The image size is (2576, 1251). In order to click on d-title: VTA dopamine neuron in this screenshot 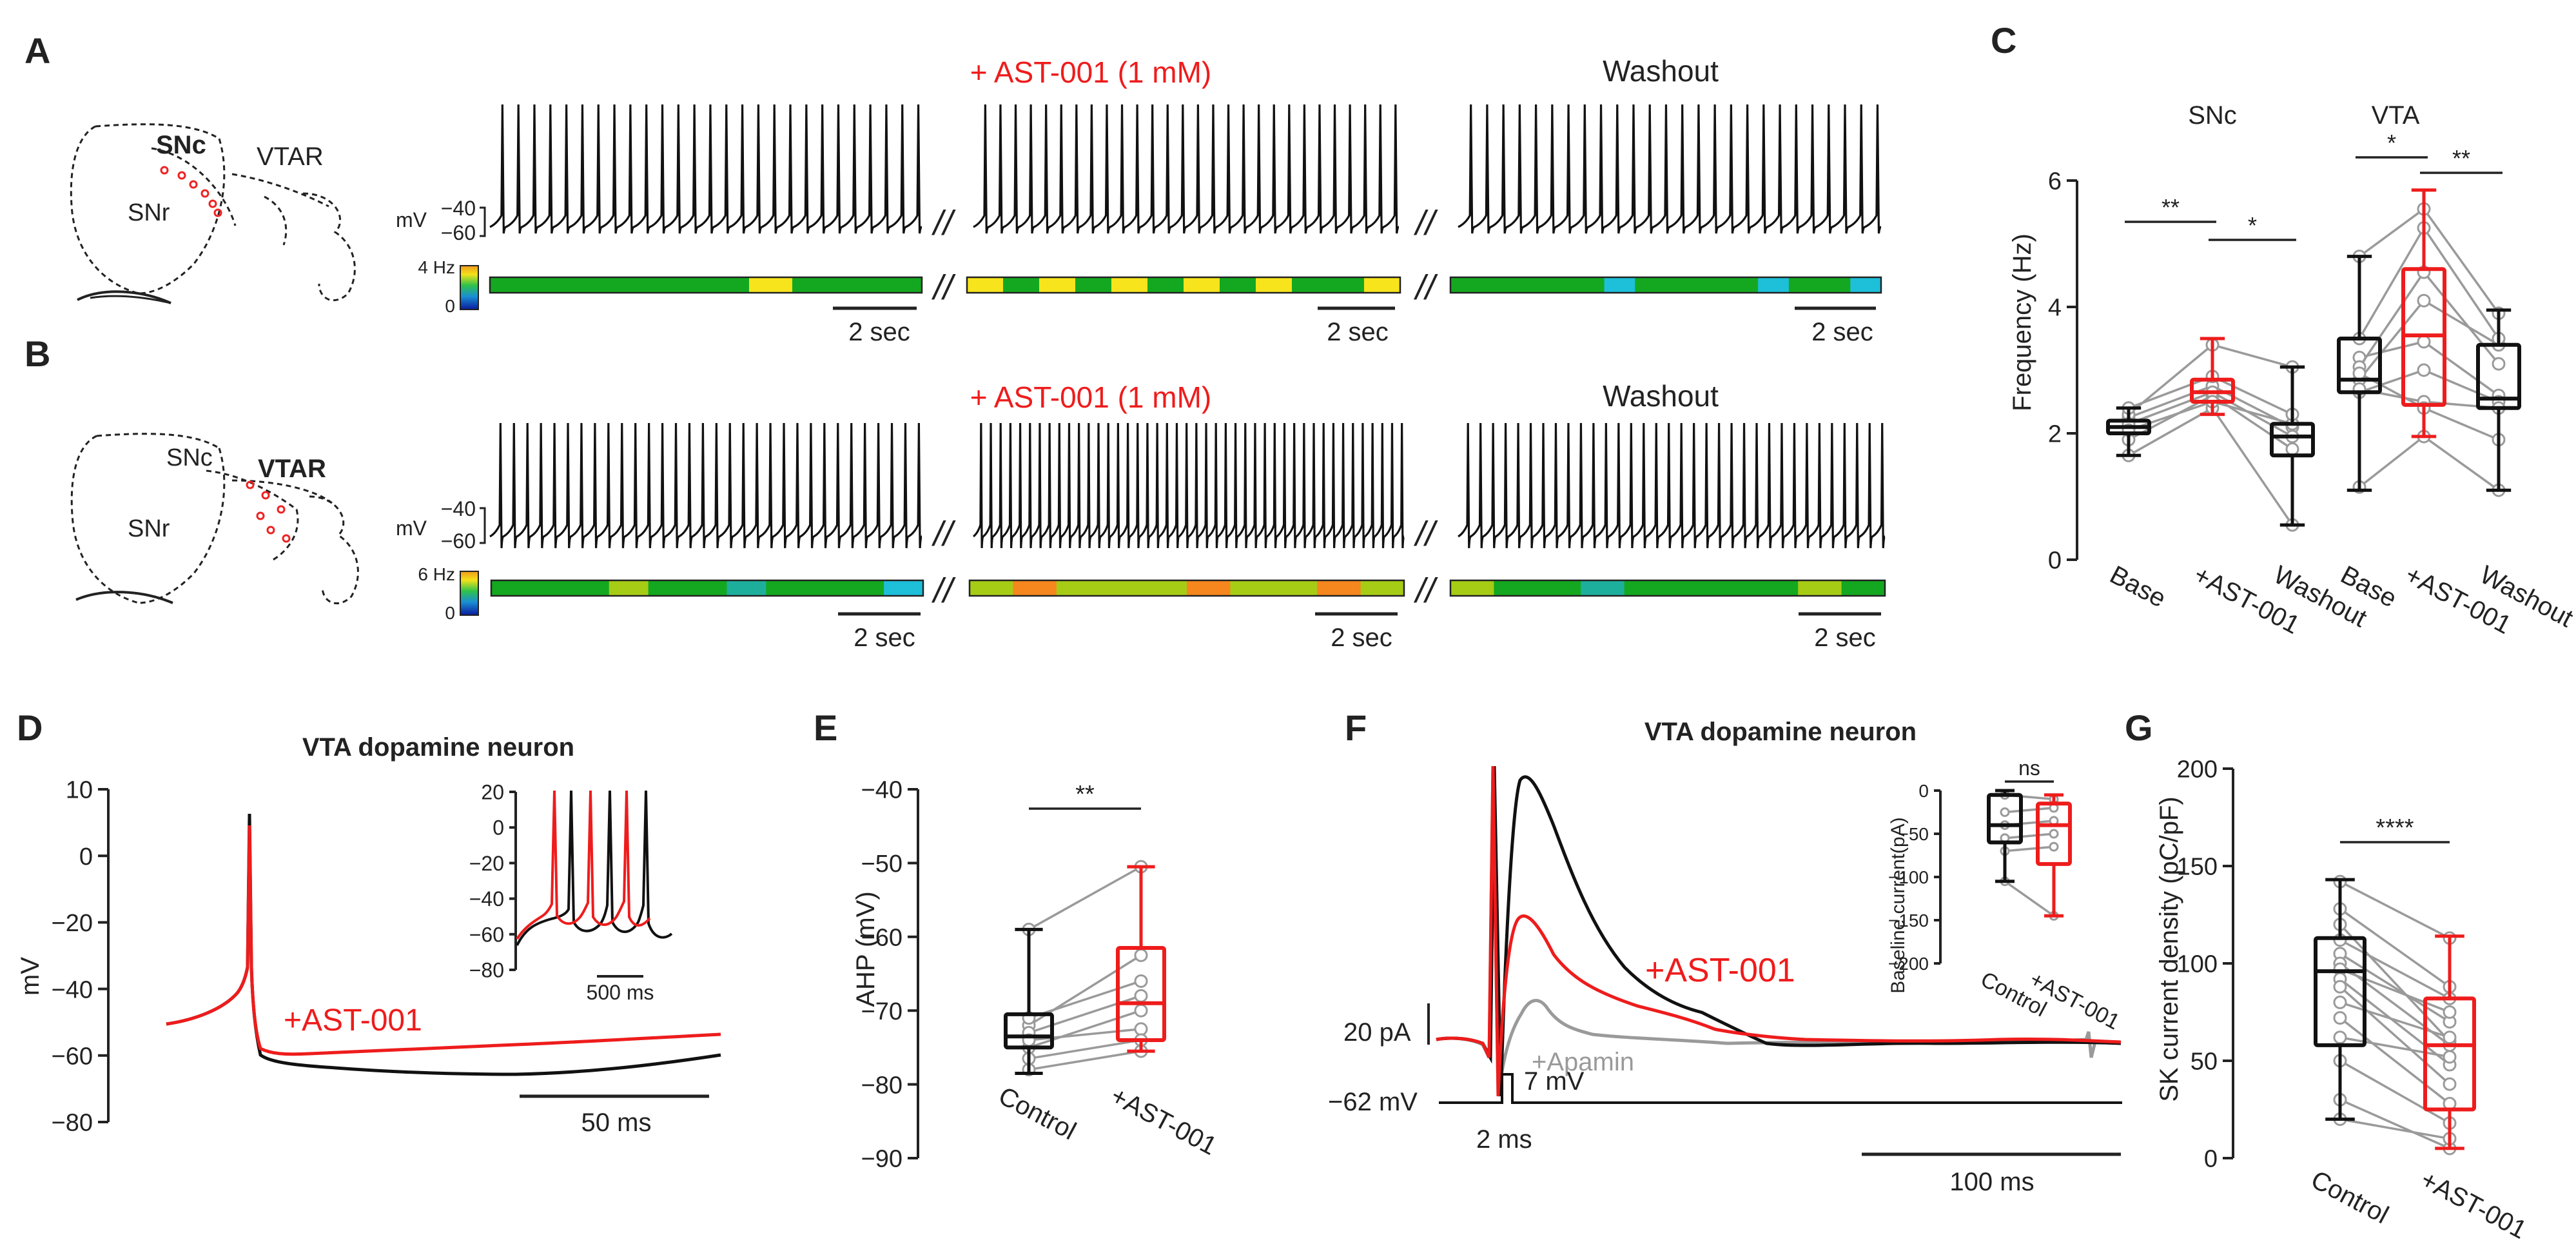, I will do `click(438, 747)`.